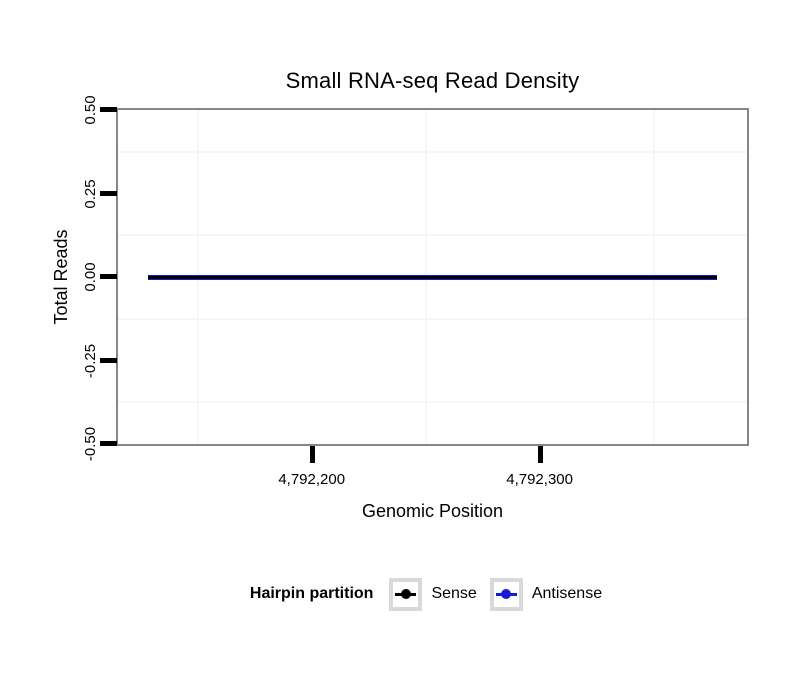  Describe the element at coordinates (539, 479) in the screenshot. I see `x-tick-label: 4,792,300` at that location.